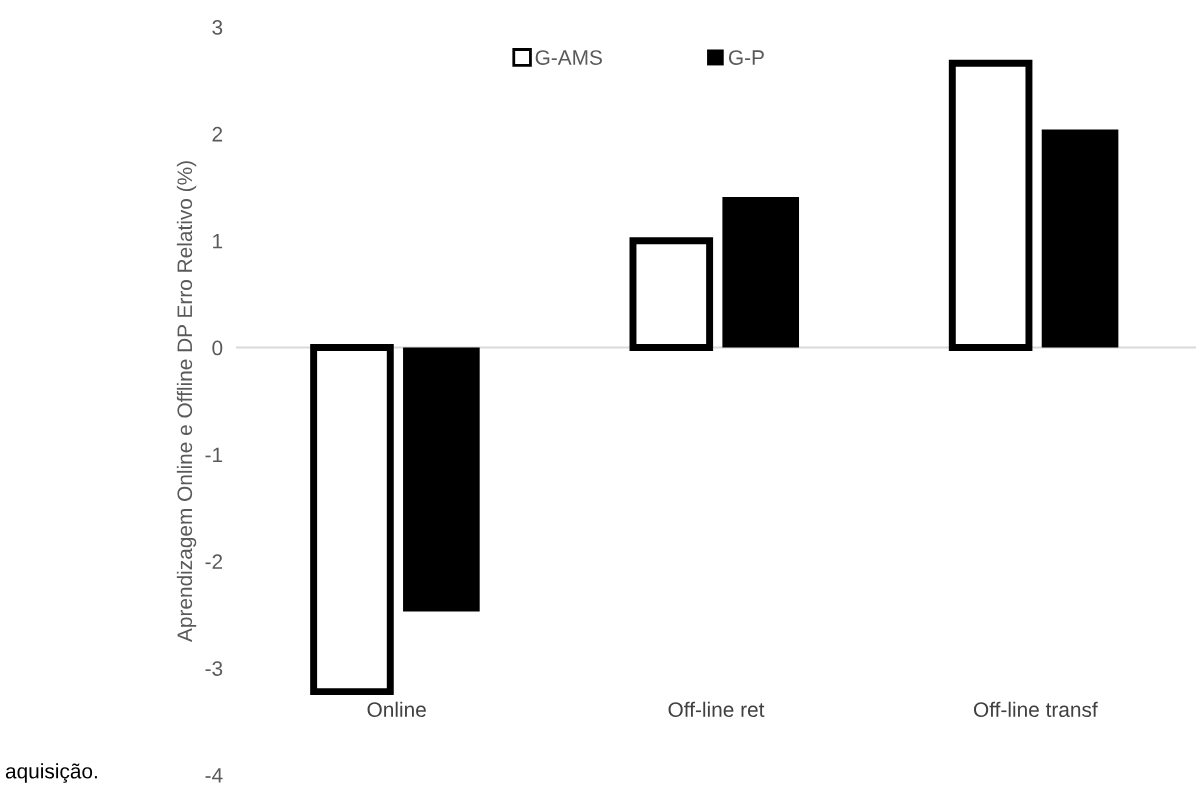 The image size is (1201, 801). Describe the element at coordinates (214, 454) in the screenshot. I see `y-tick-label: -1` at that location.